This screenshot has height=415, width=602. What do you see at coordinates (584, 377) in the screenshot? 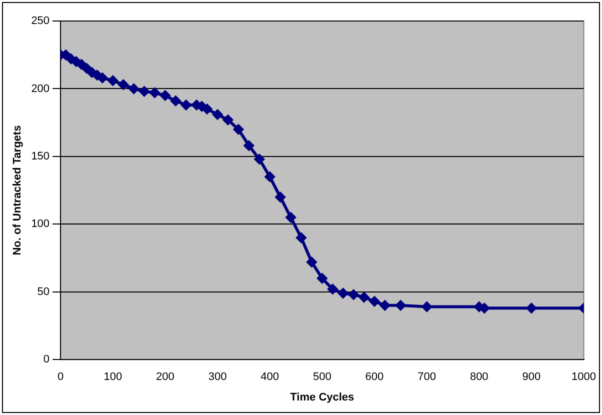
I see `x-tick-label: 1000` at bounding box center [584, 377].